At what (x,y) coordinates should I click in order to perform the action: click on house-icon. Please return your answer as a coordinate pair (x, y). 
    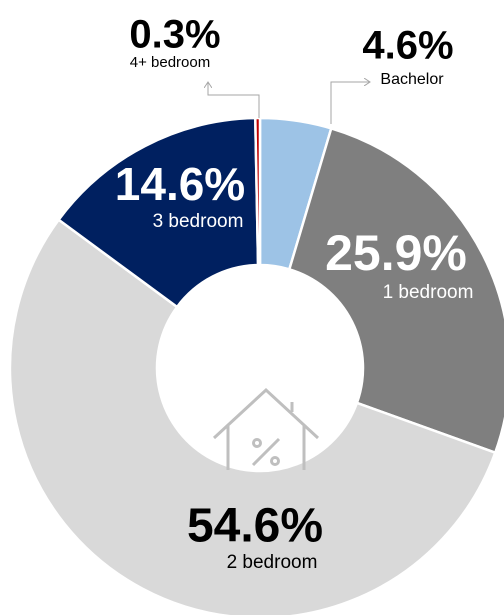
    Looking at the image, I should click on (266, 428).